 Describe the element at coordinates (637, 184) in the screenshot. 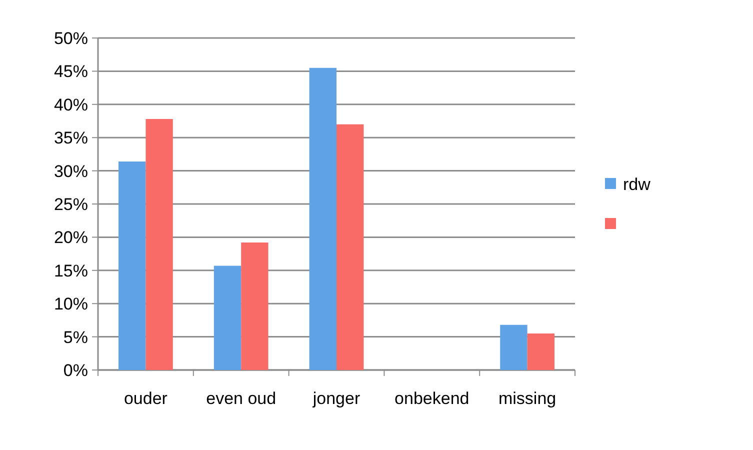

I see `legend-label: rdw` at that location.